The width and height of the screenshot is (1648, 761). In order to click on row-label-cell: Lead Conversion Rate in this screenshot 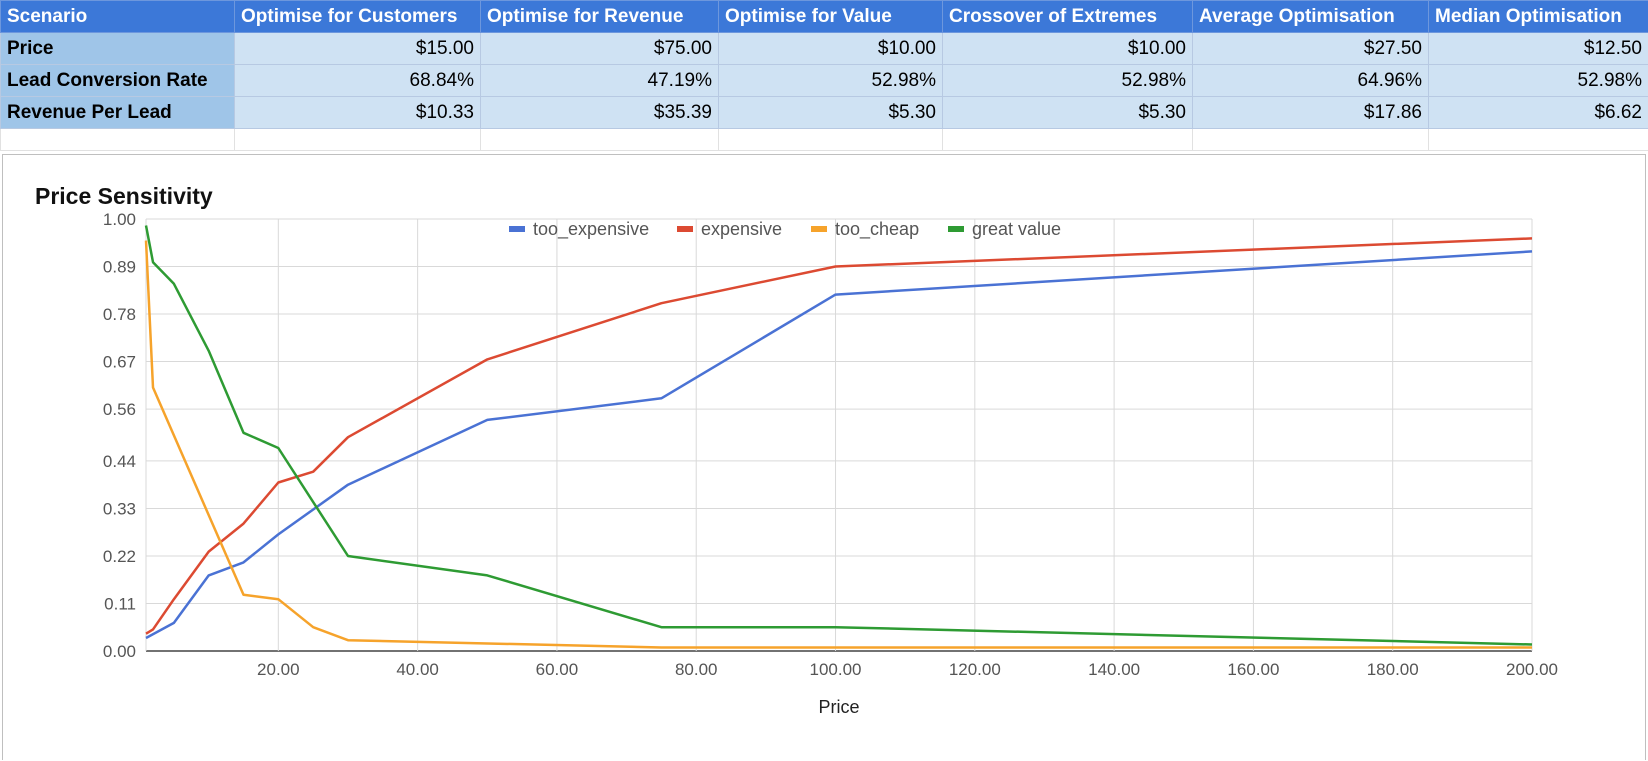, I will do `click(118, 81)`.